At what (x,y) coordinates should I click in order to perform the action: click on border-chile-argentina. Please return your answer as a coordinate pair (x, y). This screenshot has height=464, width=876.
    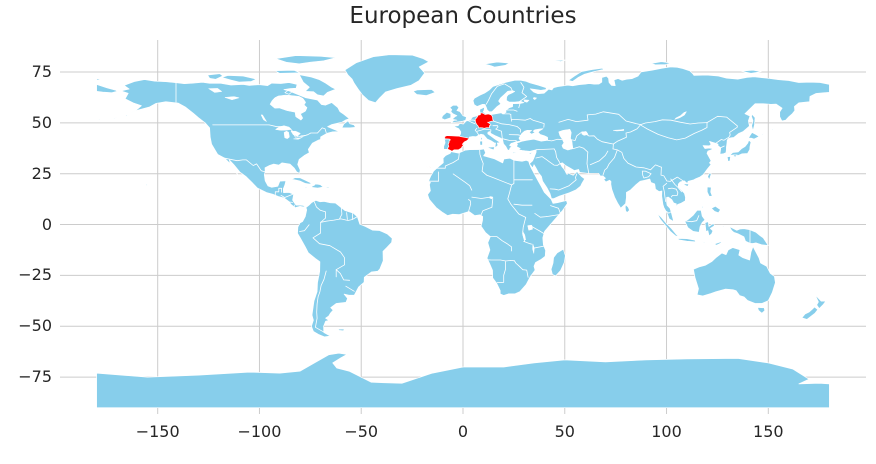
    Looking at the image, I should click on (321, 301).